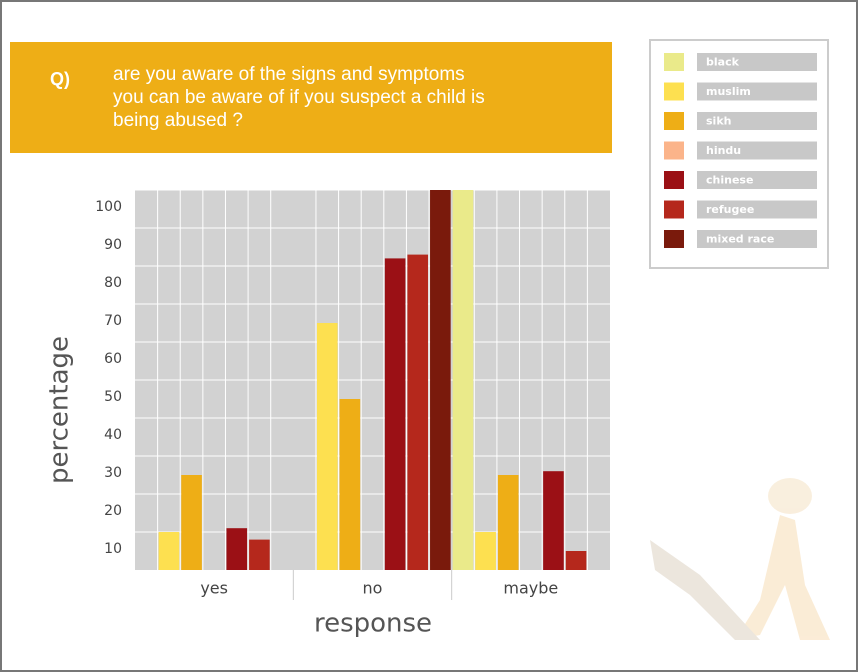 This screenshot has width=858, height=672. Describe the element at coordinates (729, 180) in the screenshot. I see `legend-label: chinese` at that location.